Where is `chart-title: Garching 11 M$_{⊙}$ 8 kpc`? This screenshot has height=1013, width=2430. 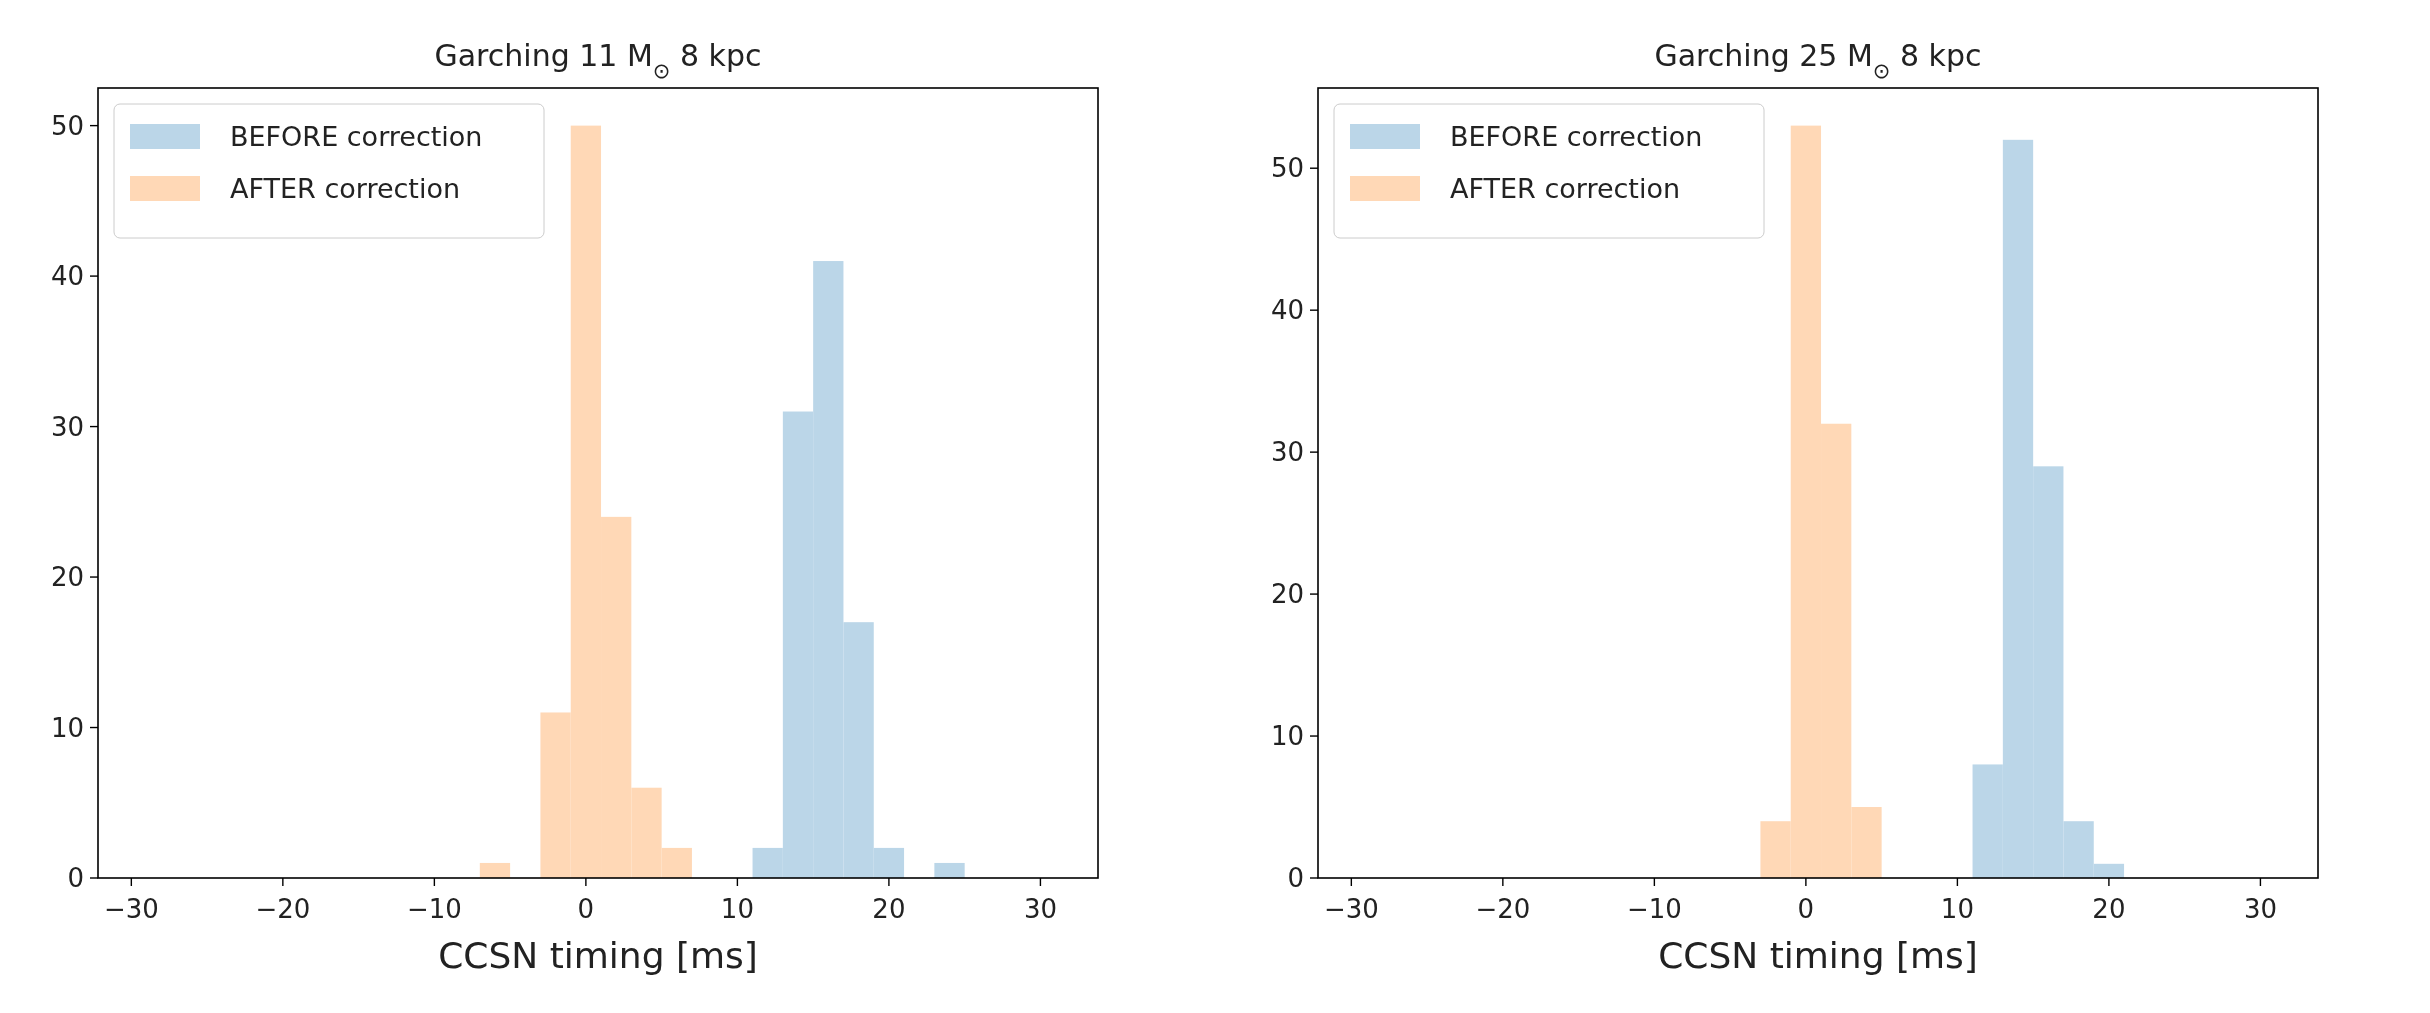 chart-title: Garching 11 M$_{⊙}$ 8 kpc is located at coordinates (598, 60).